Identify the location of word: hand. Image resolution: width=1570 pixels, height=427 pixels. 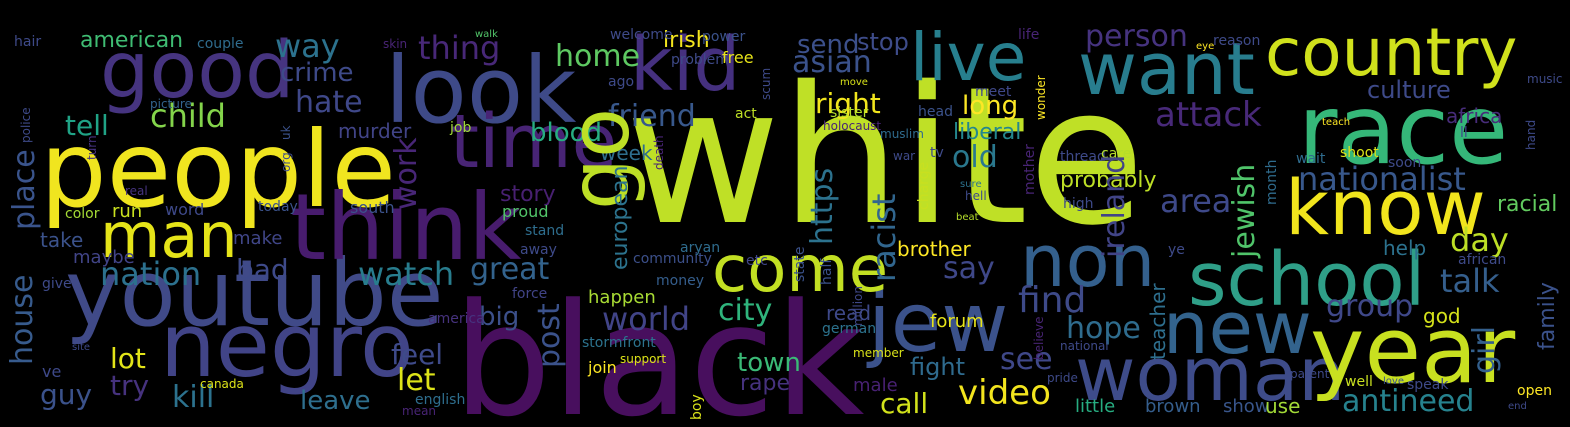
(1531, 134).